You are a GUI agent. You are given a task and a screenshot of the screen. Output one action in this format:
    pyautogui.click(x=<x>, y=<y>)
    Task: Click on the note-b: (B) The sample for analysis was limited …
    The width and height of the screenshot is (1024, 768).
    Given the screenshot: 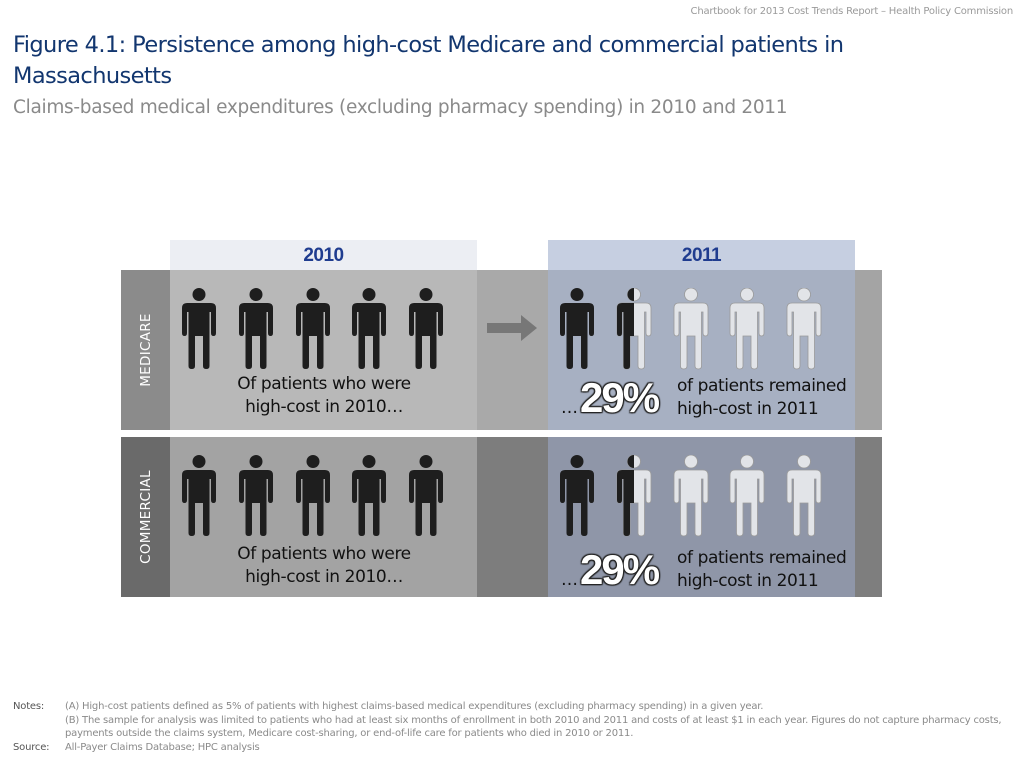 What is the action you would take?
    pyautogui.click(x=533, y=727)
    